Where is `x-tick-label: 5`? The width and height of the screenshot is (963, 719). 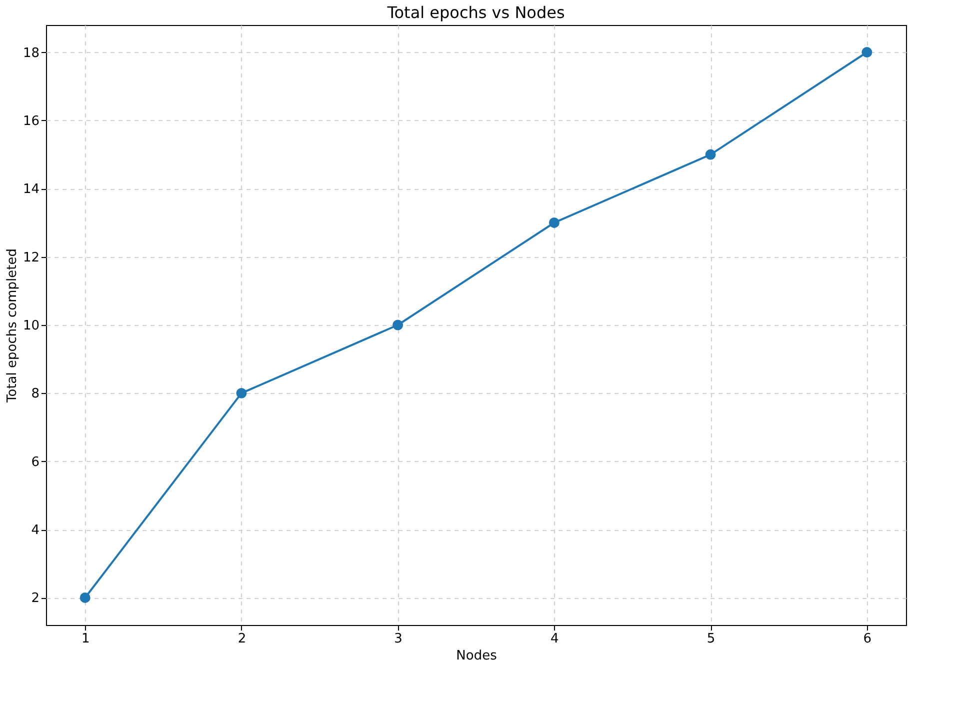 x-tick-label: 5 is located at coordinates (711, 639).